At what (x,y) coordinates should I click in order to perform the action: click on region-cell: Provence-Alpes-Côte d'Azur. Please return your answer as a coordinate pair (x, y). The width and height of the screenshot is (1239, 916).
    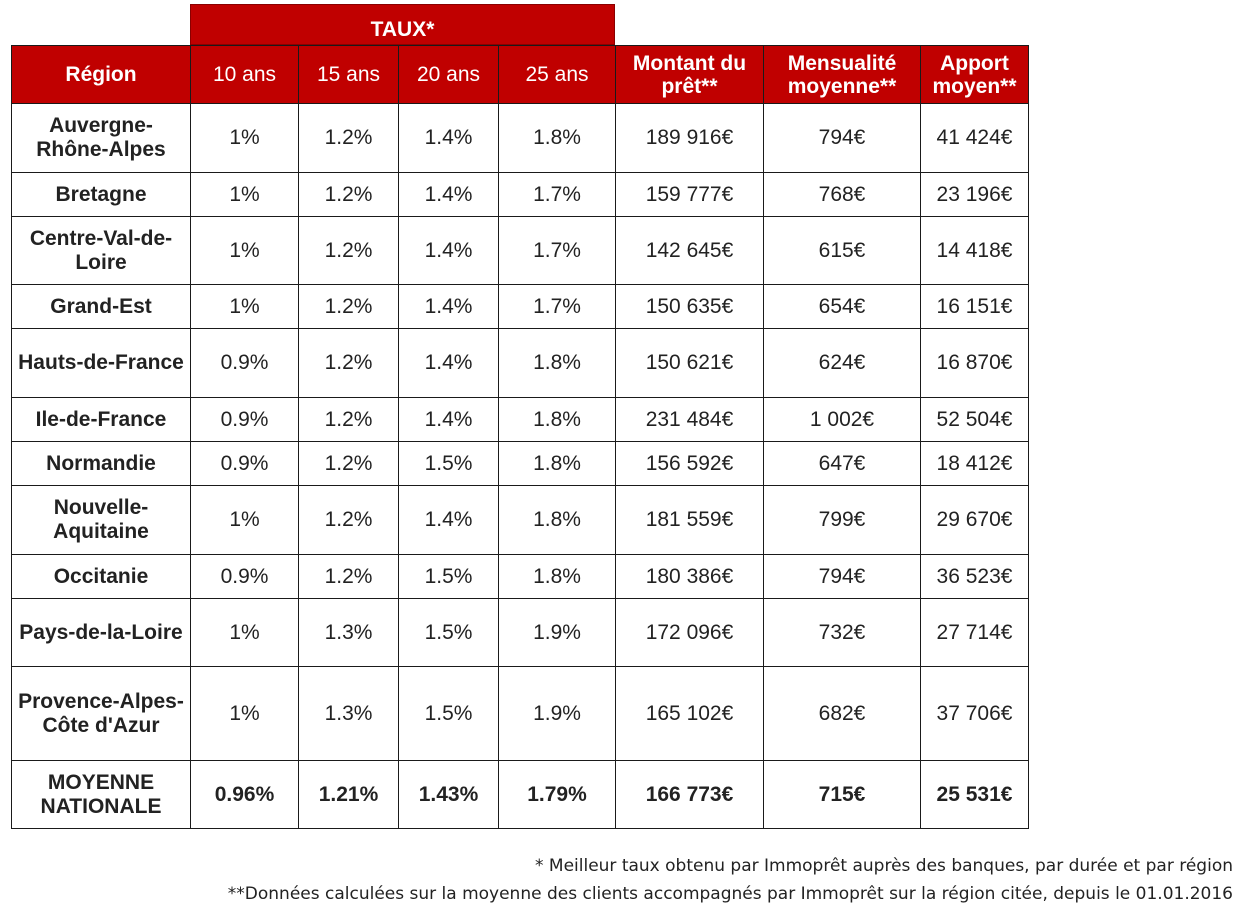
    Looking at the image, I should click on (101, 713).